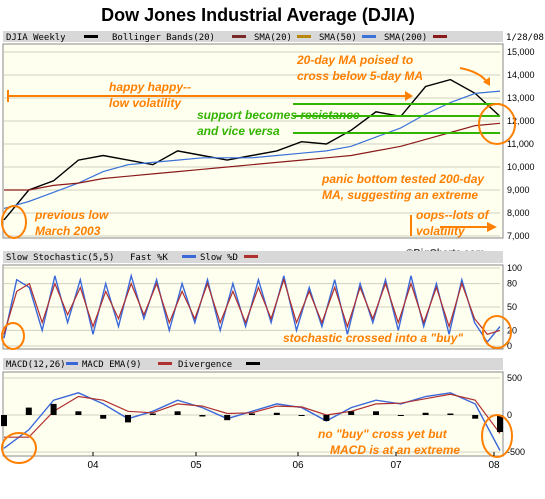  I want to click on price-y-tick-label: 10,000, so click(521, 167).